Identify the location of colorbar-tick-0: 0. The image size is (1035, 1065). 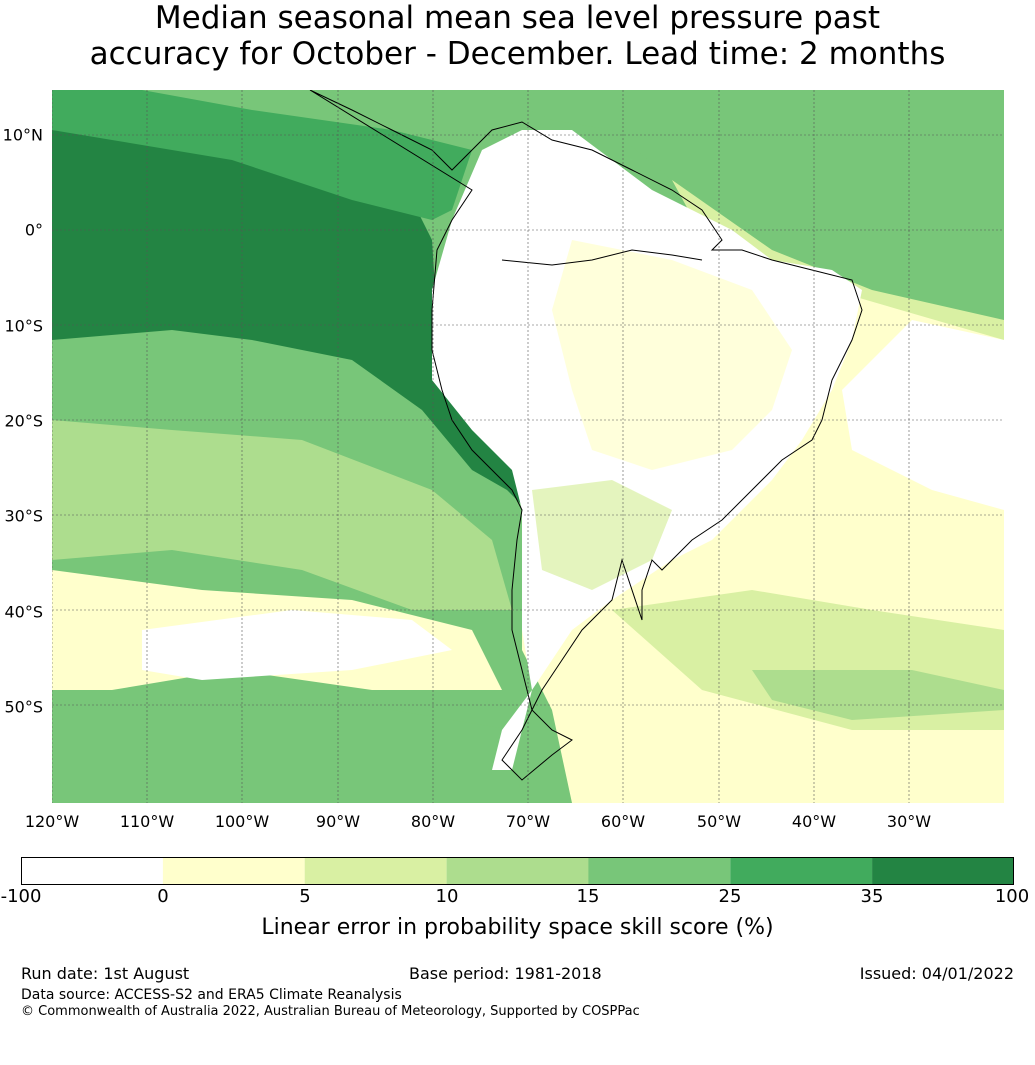
(163, 896).